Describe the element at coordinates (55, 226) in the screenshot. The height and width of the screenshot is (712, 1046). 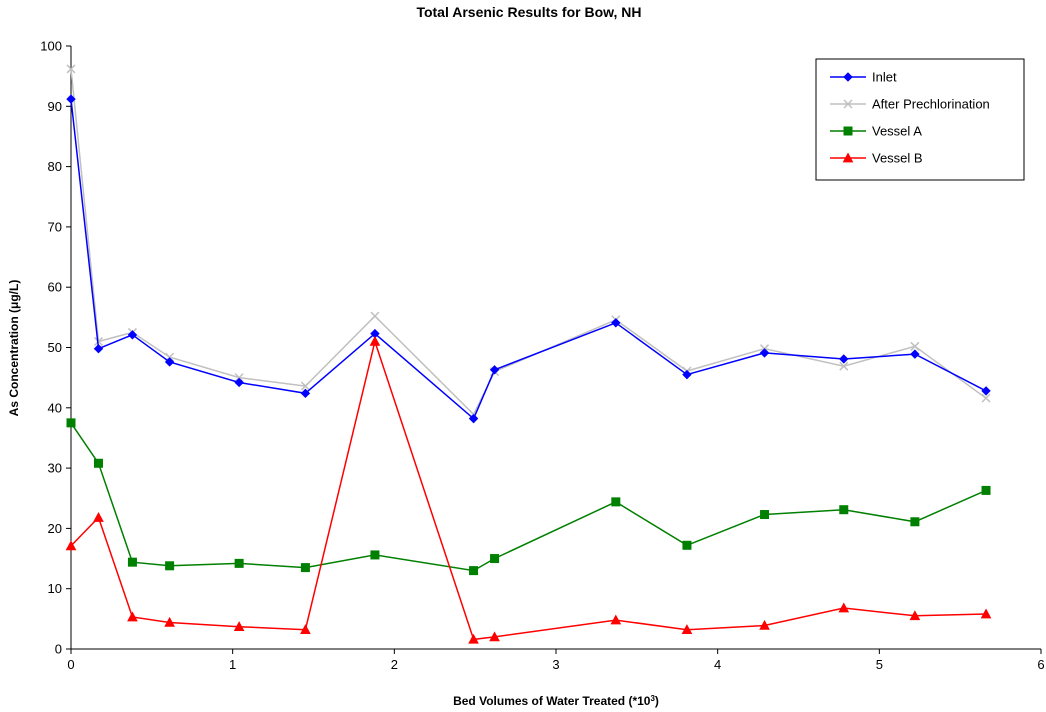
I see `y-tick-label: 70` at that location.